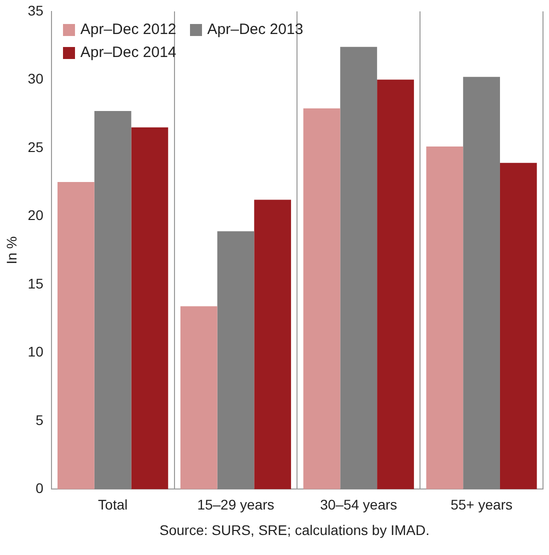 This screenshot has height=555, width=549. Describe the element at coordinates (36, 352) in the screenshot. I see `y-tick-label: 10` at that location.